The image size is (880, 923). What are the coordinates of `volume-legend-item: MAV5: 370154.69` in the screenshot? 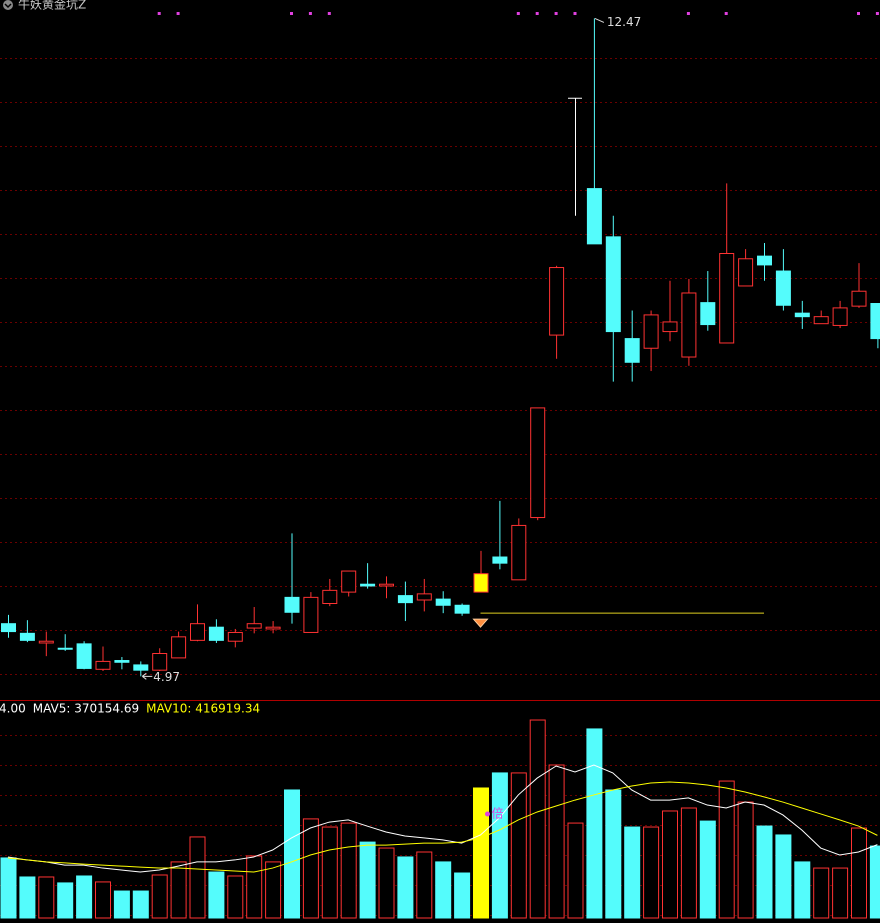 It's located at (86, 709).